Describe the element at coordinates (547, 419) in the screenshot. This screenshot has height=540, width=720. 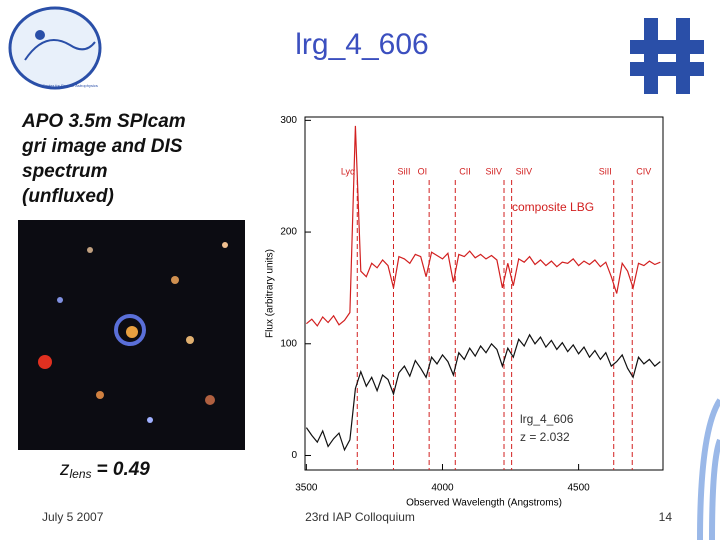
I see `annotation: lrg_4_606` at that location.